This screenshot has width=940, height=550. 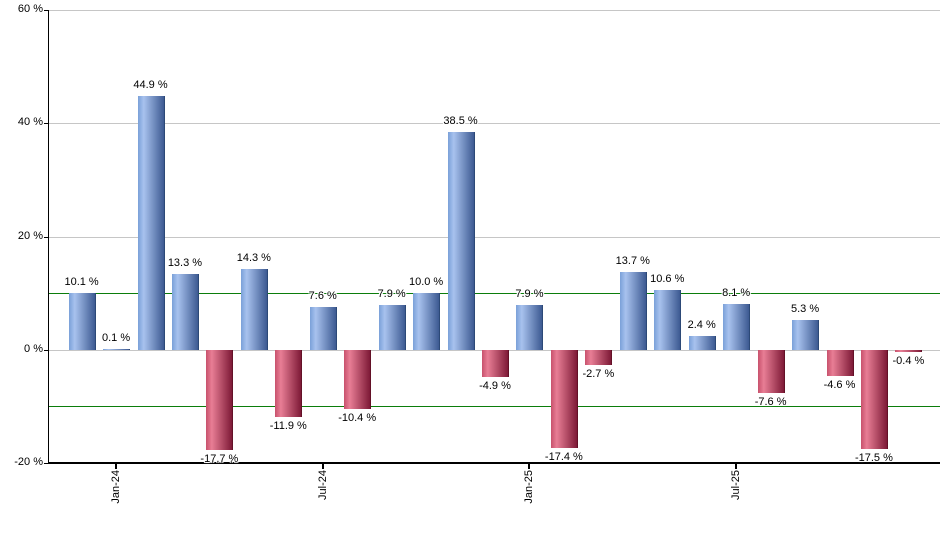 What do you see at coordinates (460, 120) in the screenshot?
I see `bar-value-label: 38.5 %` at bounding box center [460, 120].